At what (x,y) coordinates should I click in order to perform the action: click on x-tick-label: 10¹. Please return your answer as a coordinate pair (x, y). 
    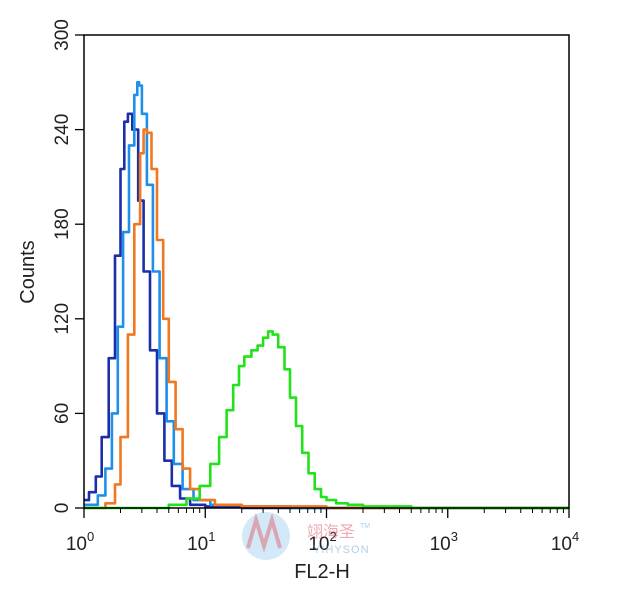
    Looking at the image, I should click on (201, 542).